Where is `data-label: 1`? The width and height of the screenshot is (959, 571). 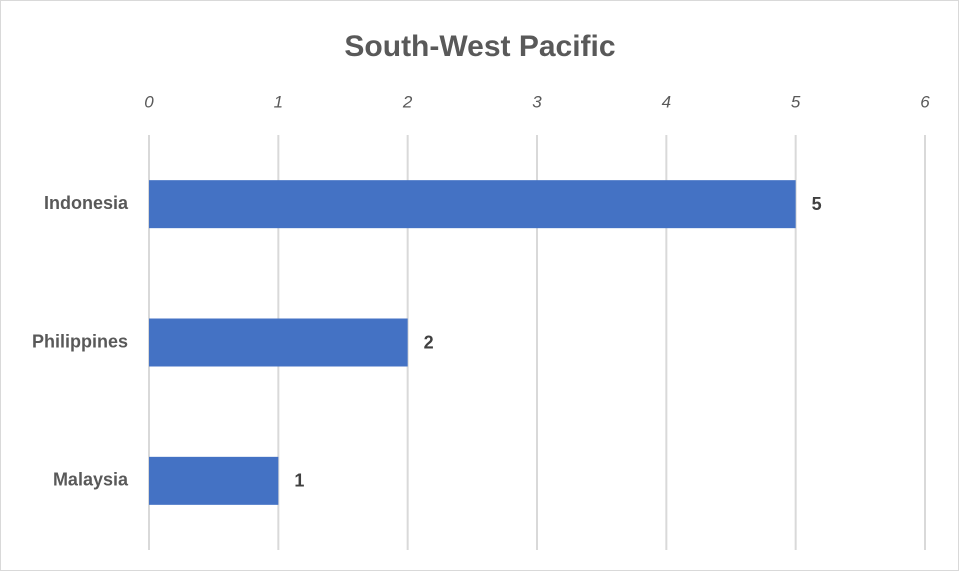
data-label: 1 is located at coordinates (299, 481).